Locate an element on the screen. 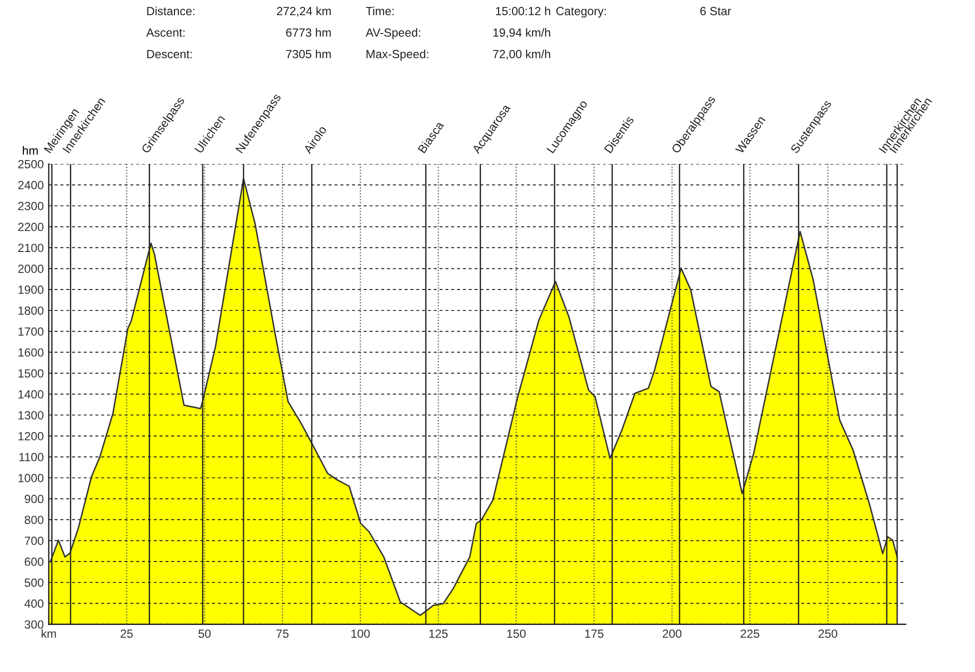  y-tick-label: 2500 is located at coordinates (31, 164).